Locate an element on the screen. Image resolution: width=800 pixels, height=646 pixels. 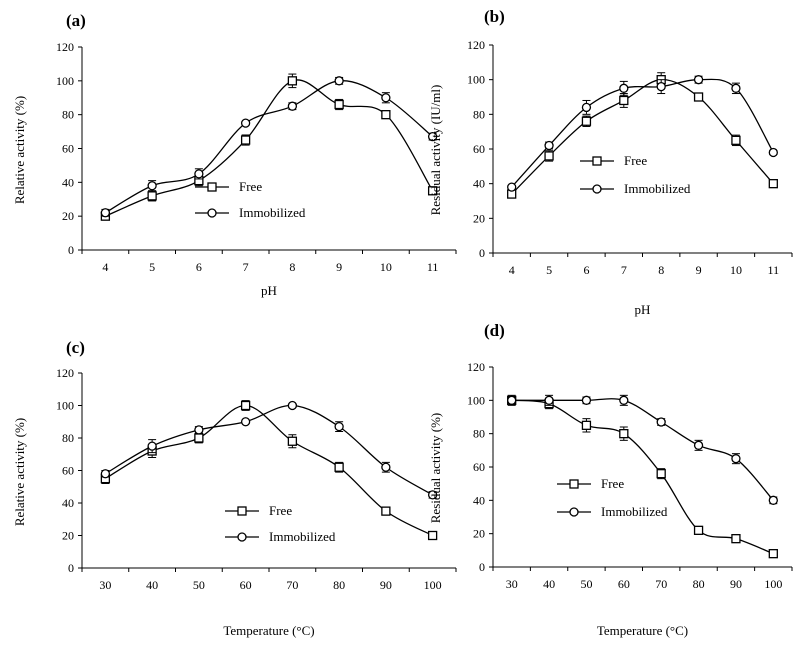
panel-label: (b) is located at coordinates (494, 16).